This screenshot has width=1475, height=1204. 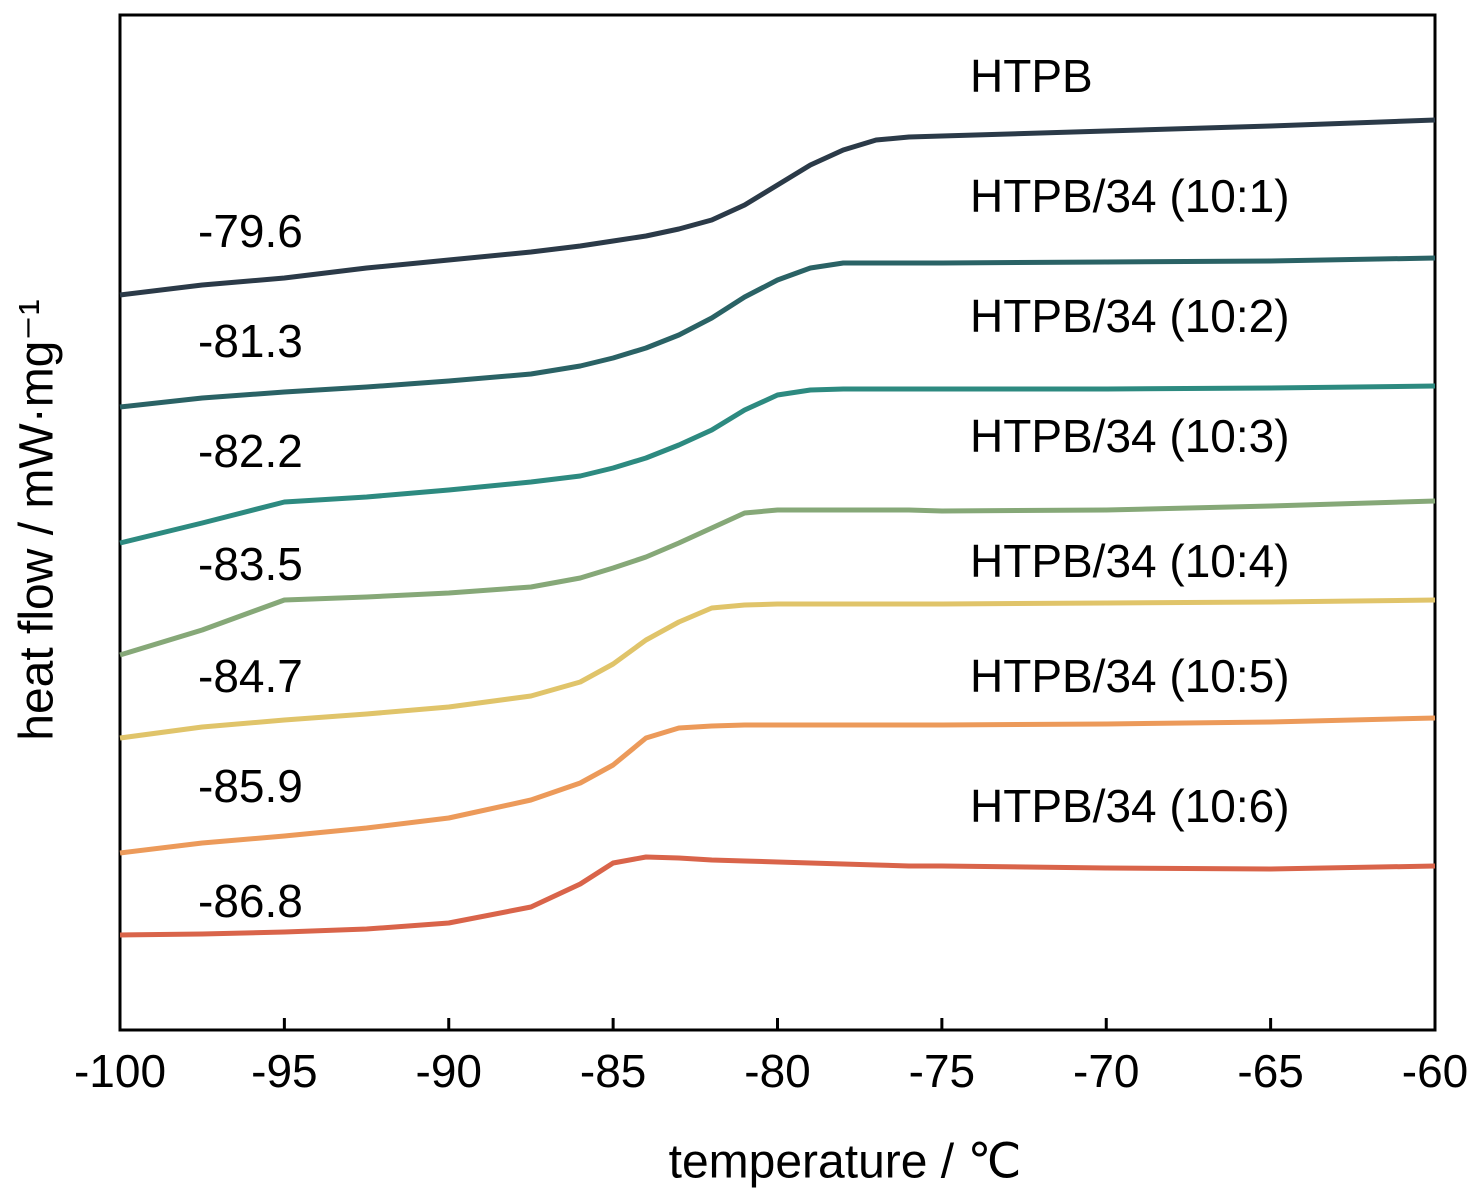 What do you see at coordinates (284, 1071) in the screenshot?
I see `x-tick-label: -95` at bounding box center [284, 1071].